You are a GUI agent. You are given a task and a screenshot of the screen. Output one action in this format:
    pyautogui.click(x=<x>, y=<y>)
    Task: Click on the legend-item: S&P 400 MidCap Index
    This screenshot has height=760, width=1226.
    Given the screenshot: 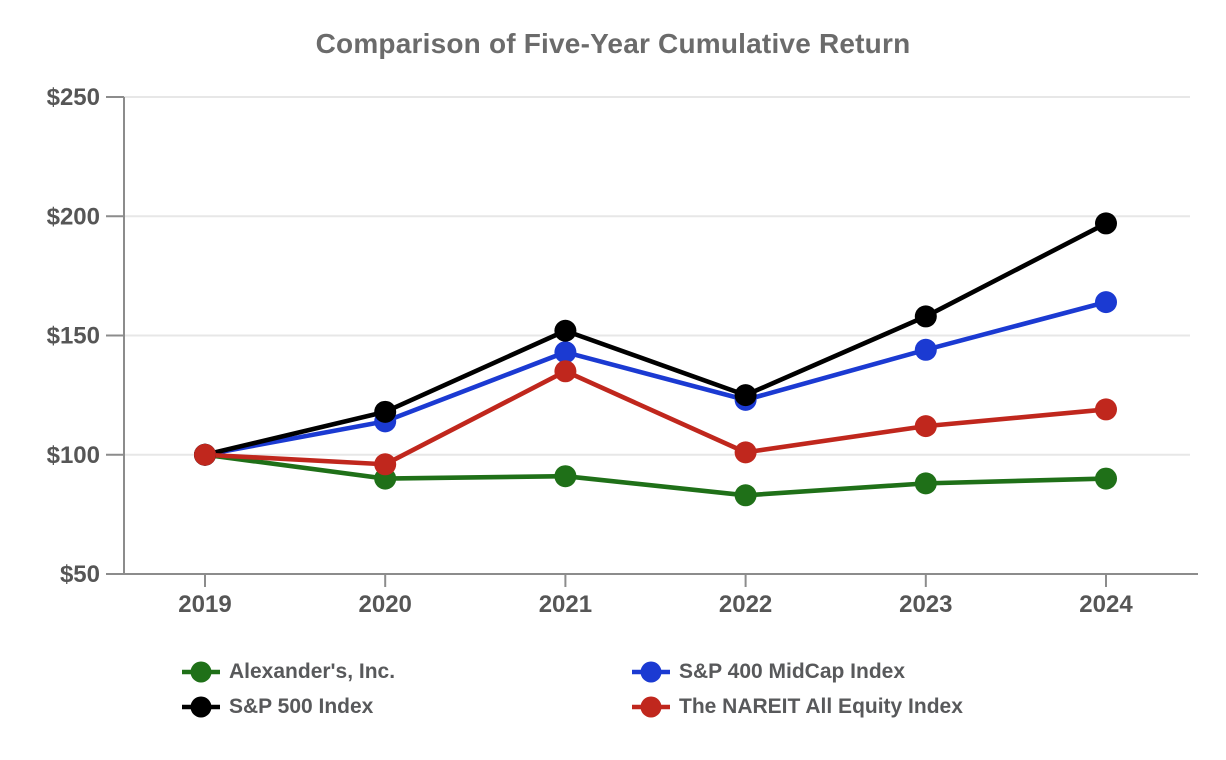 What is the action you would take?
    pyautogui.click(x=797, y=671)
    